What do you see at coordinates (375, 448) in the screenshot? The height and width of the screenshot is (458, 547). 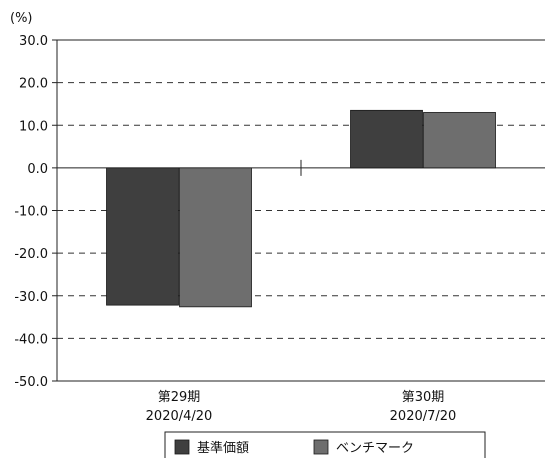 I see `legend-label-1: ベンチマーク` at bounding box center [375, 448].